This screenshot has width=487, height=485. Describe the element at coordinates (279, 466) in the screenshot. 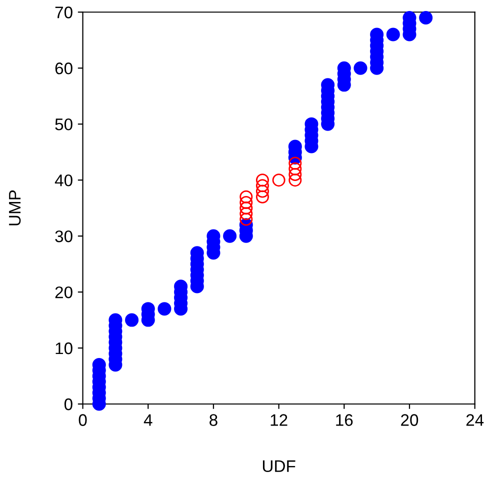

I see `x-axis-title: UDF` at that location.